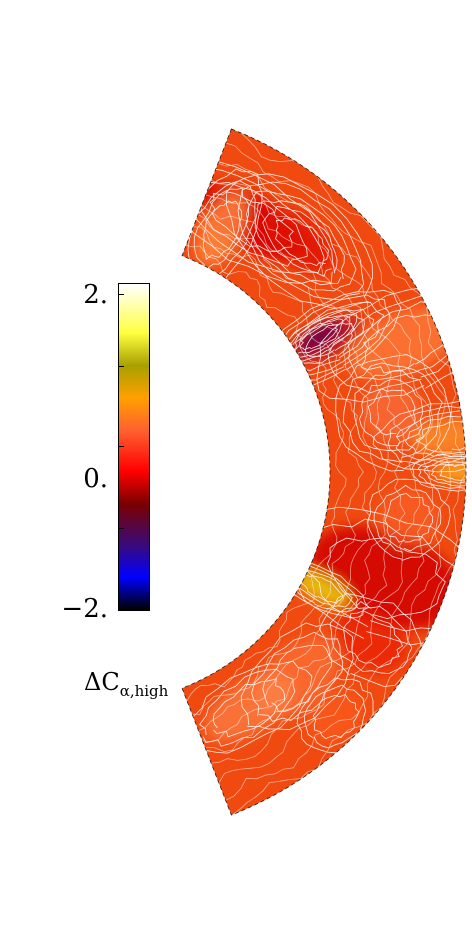 The image size is (472, 944). Describe the element at coordinates (95, 479) in the screenshot. I see `colorbar-mid-label: 0.` at that location.